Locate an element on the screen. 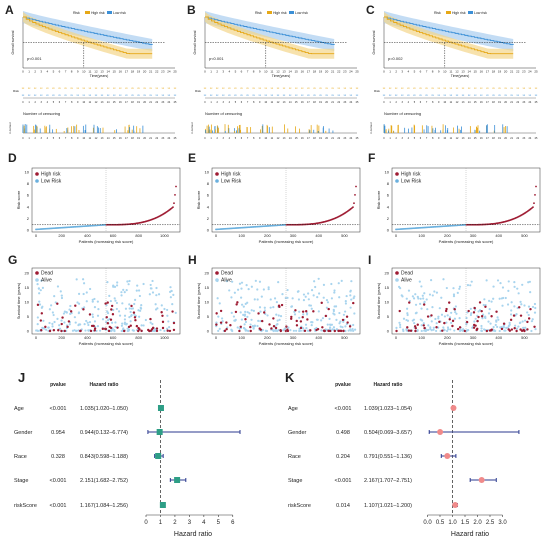  y-tick-label: 10 is located at coordinates (207, 302).